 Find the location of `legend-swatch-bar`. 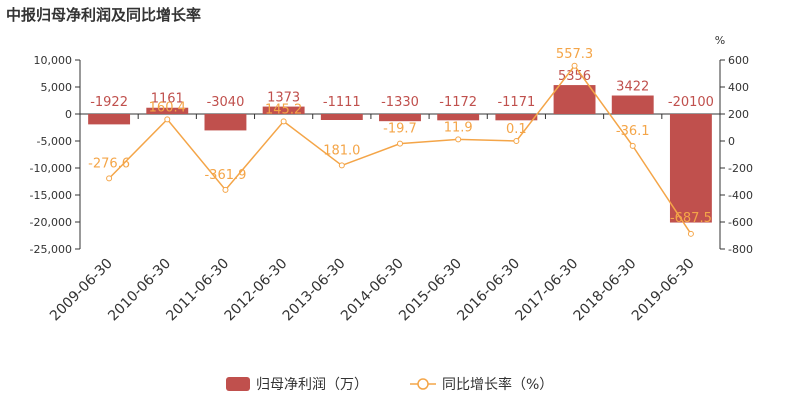

legend-swatch-bar is located at coordinates (238, 384).